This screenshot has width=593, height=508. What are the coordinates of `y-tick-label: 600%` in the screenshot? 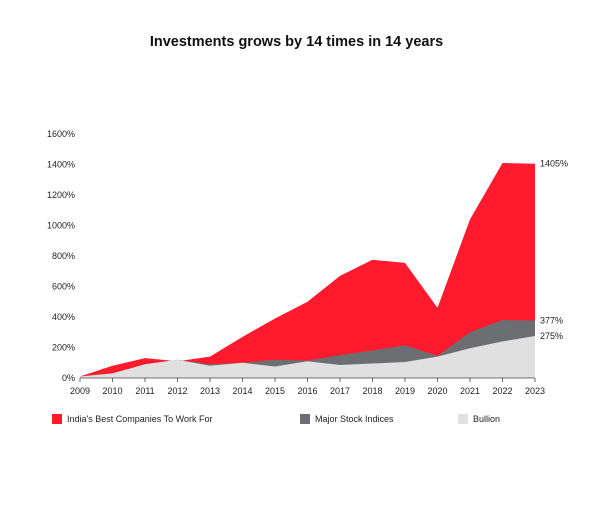 It's located at (63, 287).